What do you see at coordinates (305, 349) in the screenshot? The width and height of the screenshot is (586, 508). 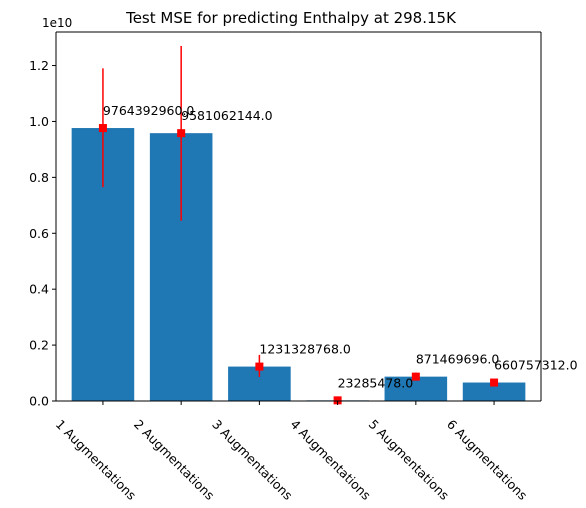 I see `data-label: 1231328768.0` at bounding box center [305, 349].